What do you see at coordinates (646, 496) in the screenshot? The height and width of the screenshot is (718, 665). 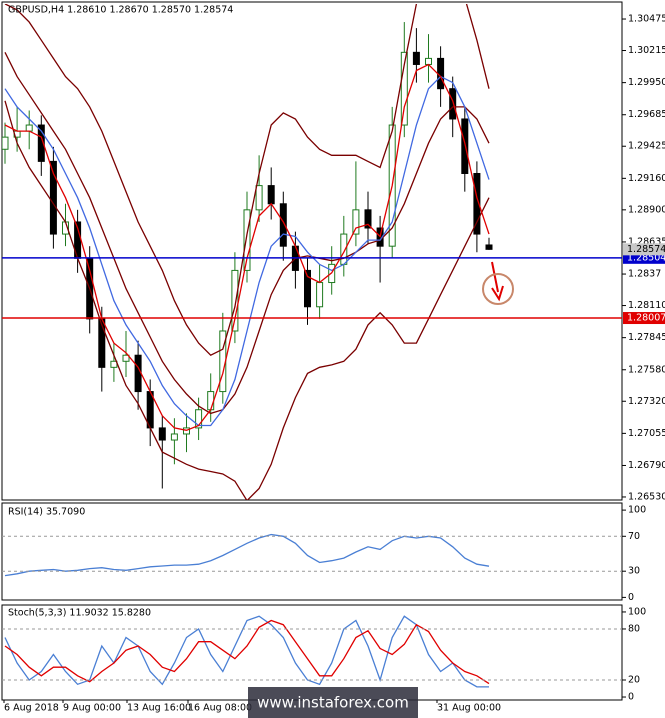 I see `y-tick-label: 1.26530` at bounding box center [646, 496].